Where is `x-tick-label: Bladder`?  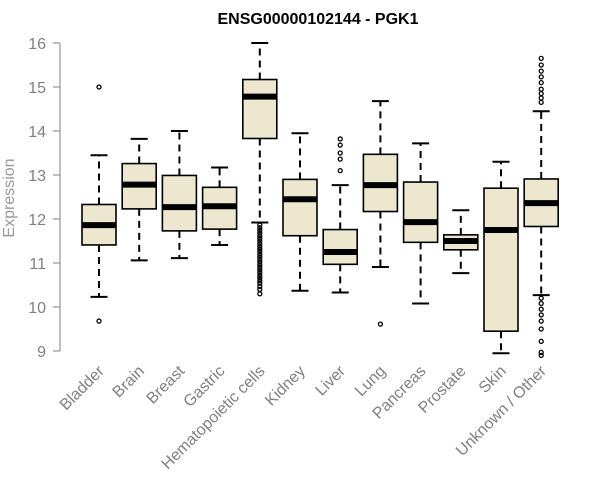
x-tick-label: Bladder is located at coordinates (82, 387).